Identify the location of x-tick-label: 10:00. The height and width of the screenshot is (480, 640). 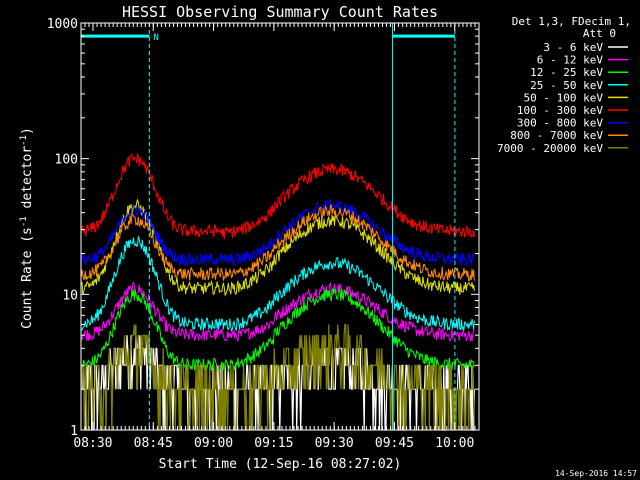
(454, 443).